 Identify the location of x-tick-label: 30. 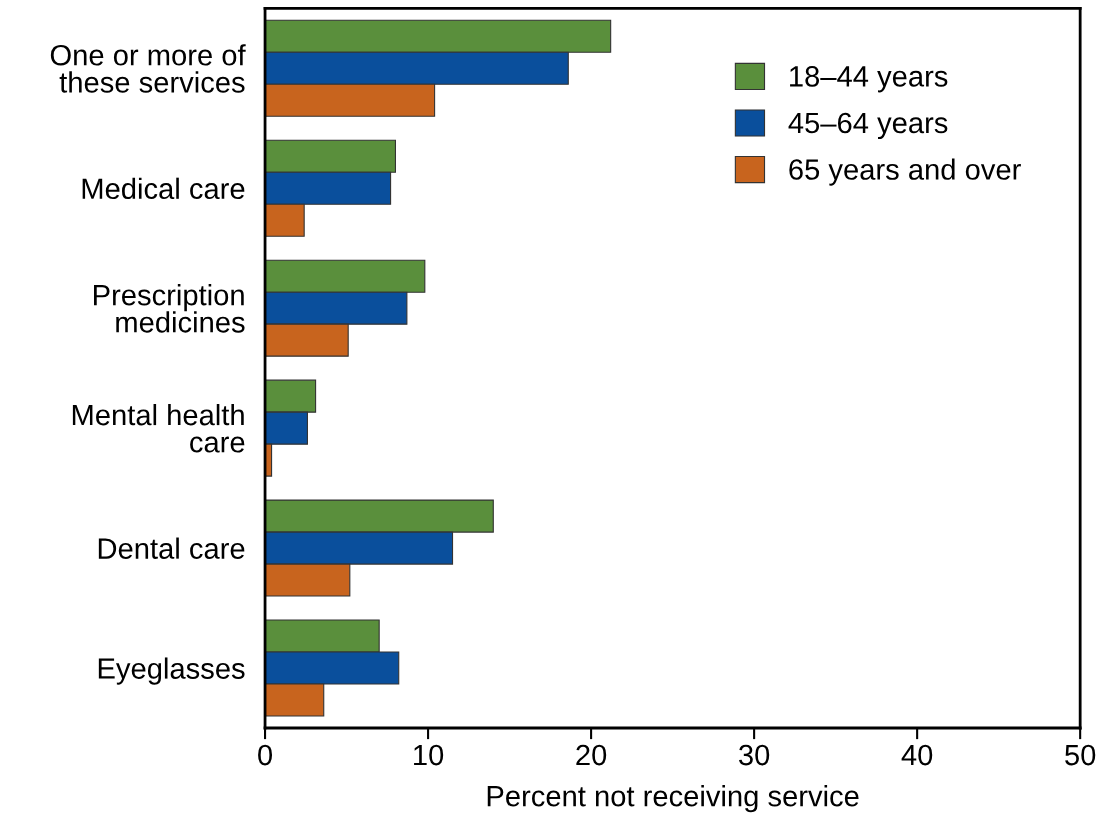
(754, 755).